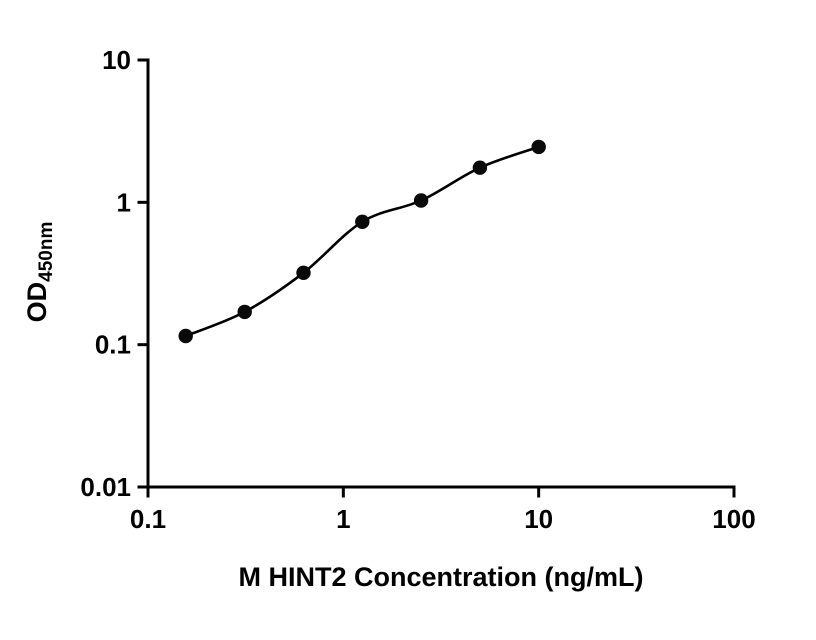 Image resolution: width=816 pixels, height=640 pixels. I want to click on data-points-group, so click(362, 241).